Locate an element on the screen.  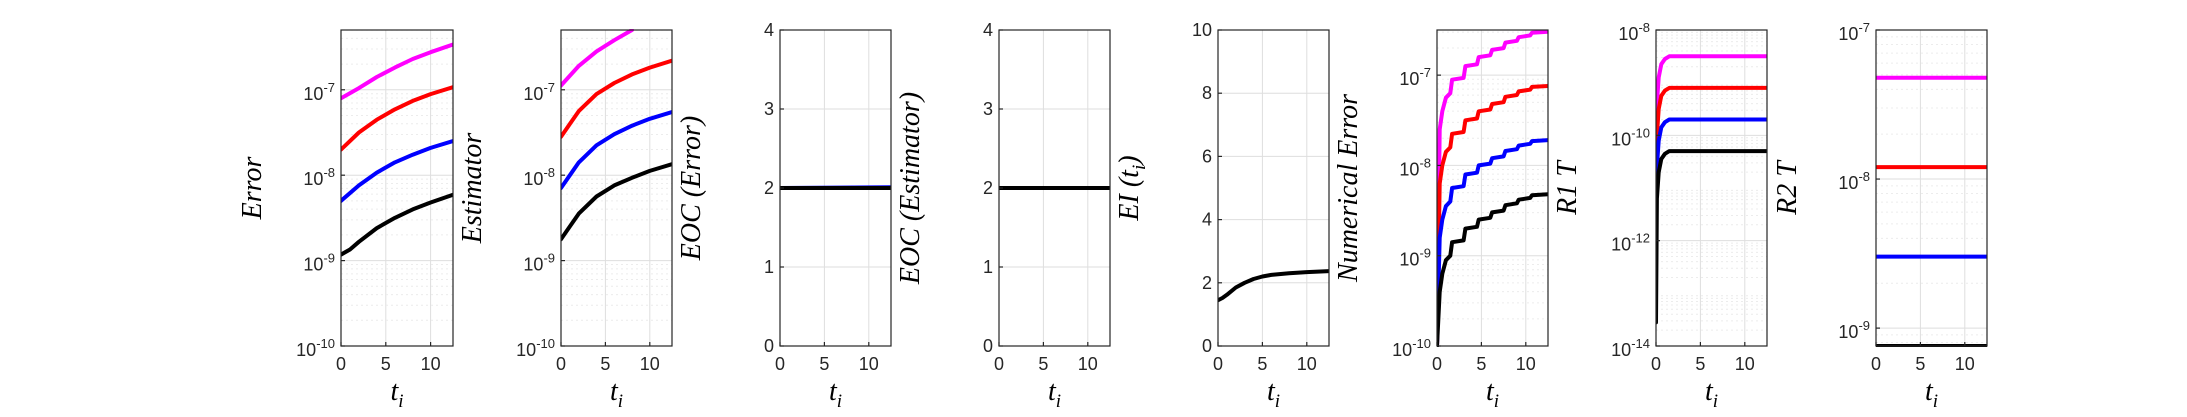
y-axis-label: Error is located at coordinates (252, 189).